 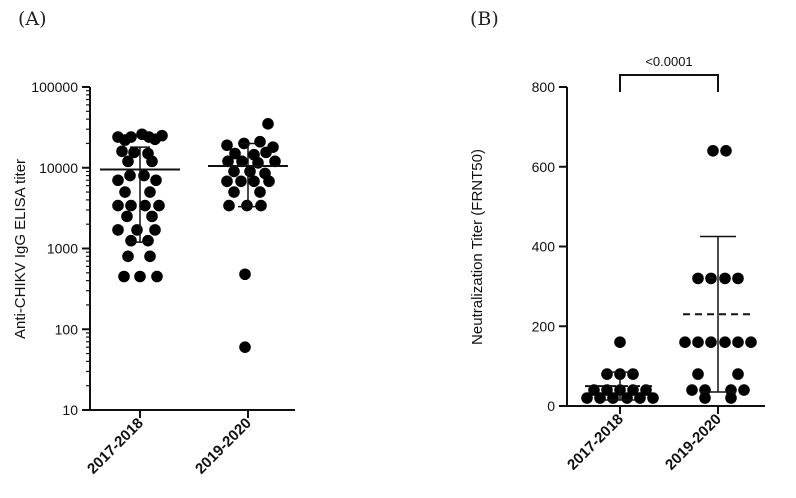 I want to click on y-tick-label: 100, so click(x=67, y=329).